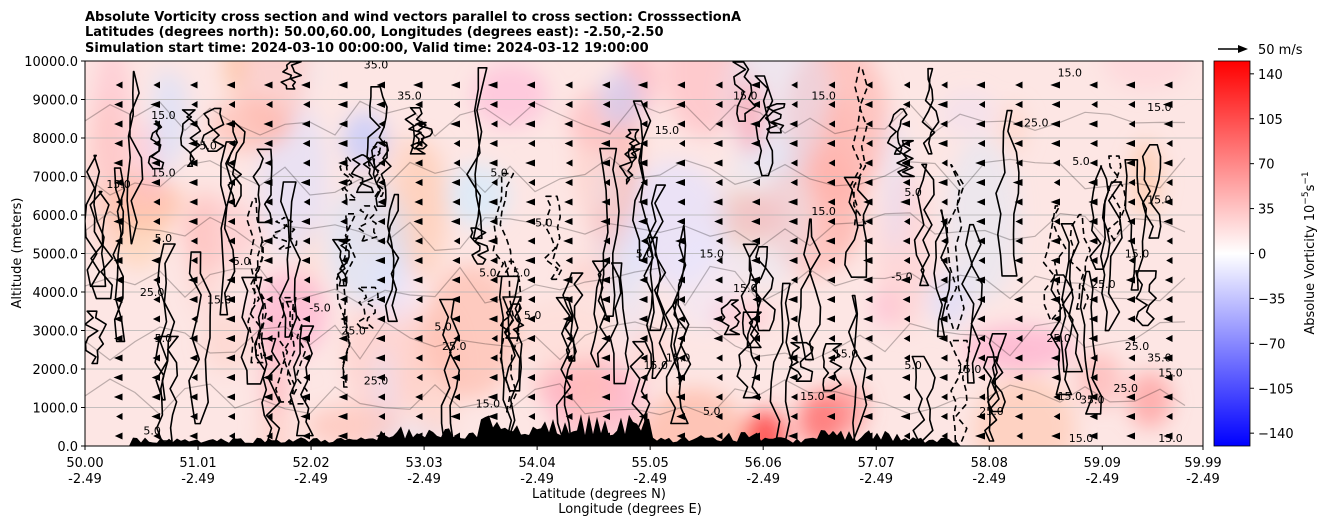 Image resolution: width=1332 pixels, height=526 pixels. Describe the element at coordinates (1271, 299) in the screenshot. I see `colorbar-tick-label: −35` at that location.